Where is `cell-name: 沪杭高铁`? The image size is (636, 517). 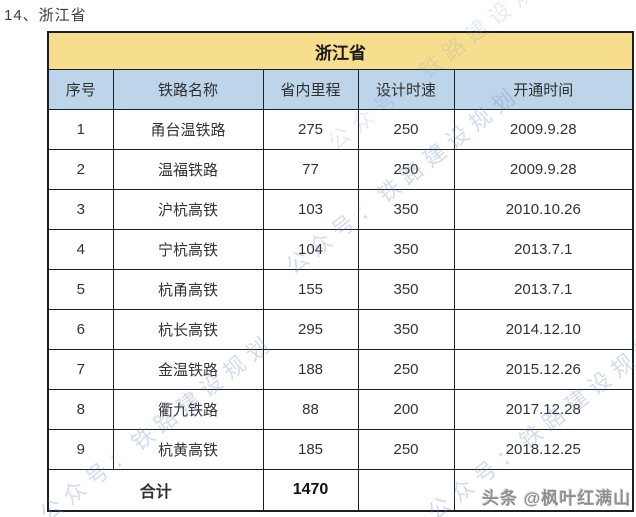
cell-name: 沪杭高铁 is located at coordinates (188, 209).